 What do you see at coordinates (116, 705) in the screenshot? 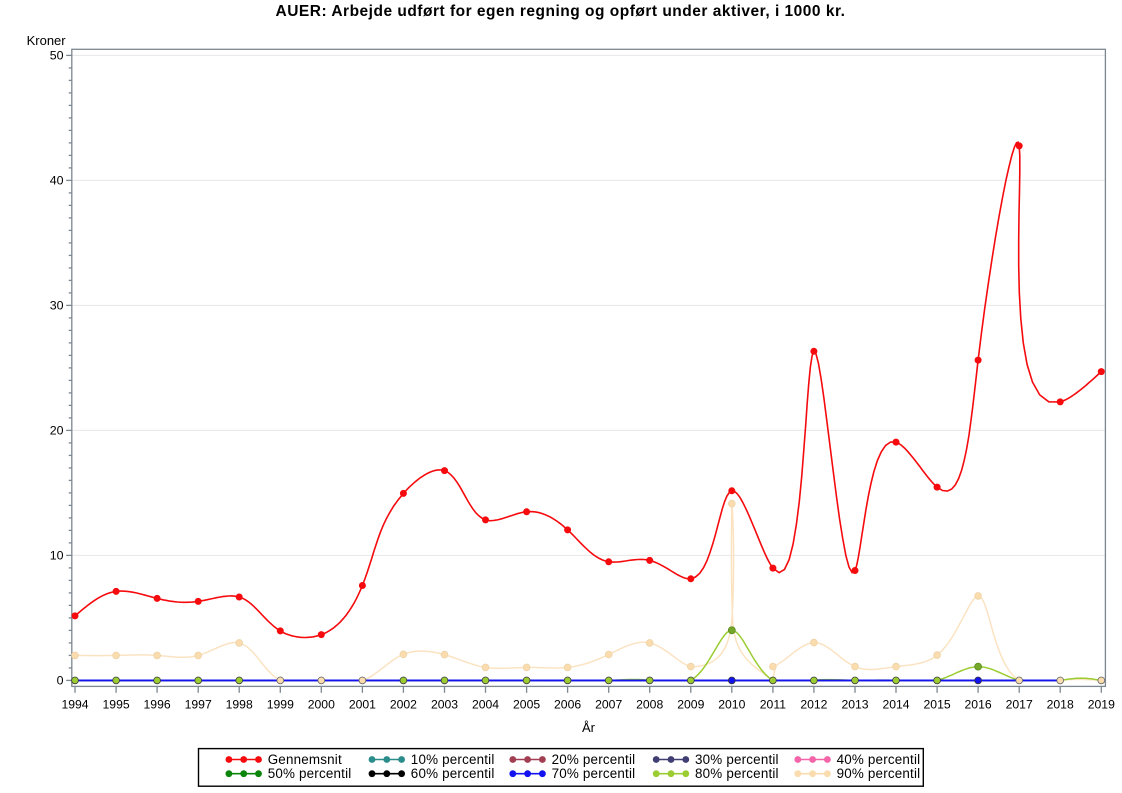
I see `svg-text: 1995` at bounding box center [116, 705].